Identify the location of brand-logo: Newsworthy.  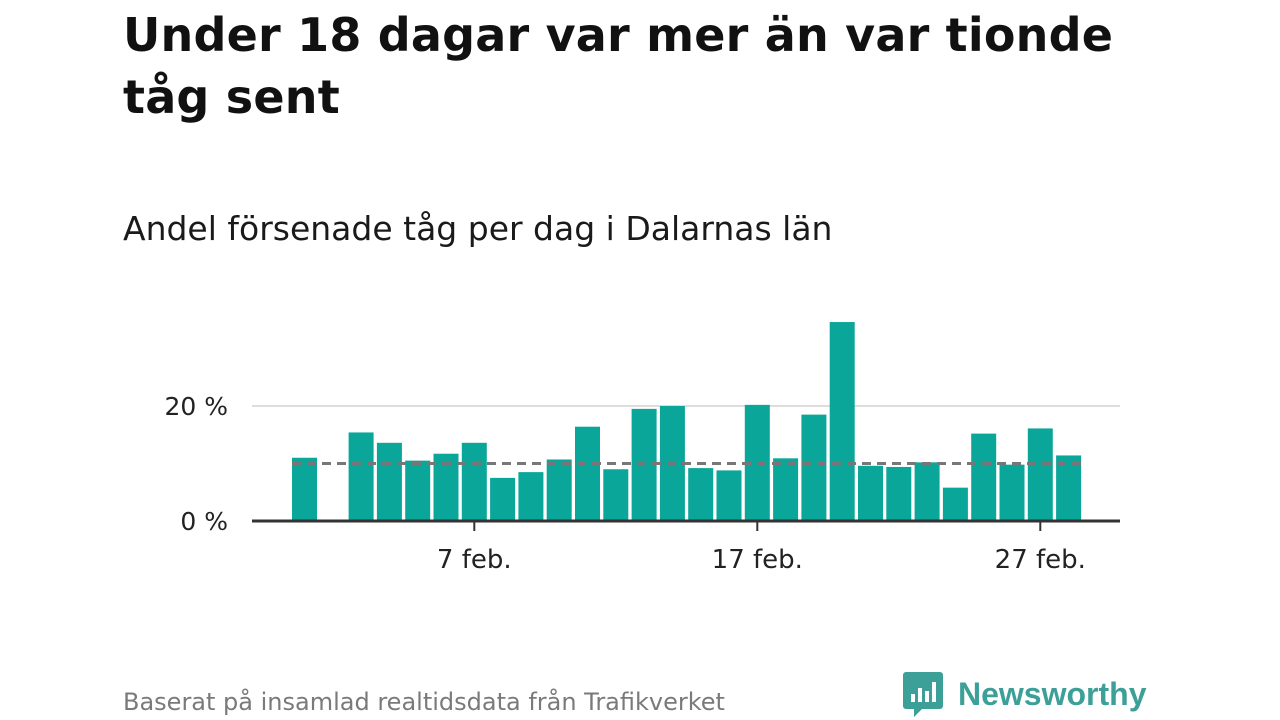
(1024, 694).